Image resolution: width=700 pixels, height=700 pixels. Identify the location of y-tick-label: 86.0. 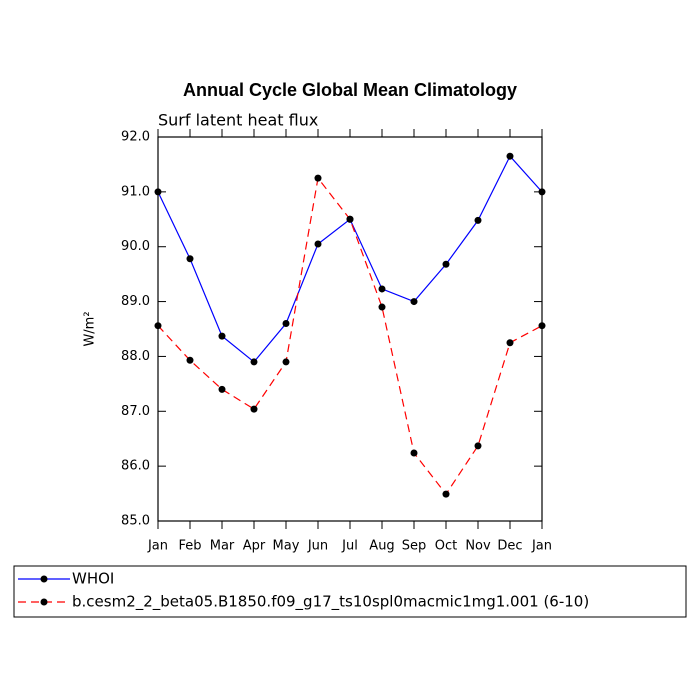
(135, 466).